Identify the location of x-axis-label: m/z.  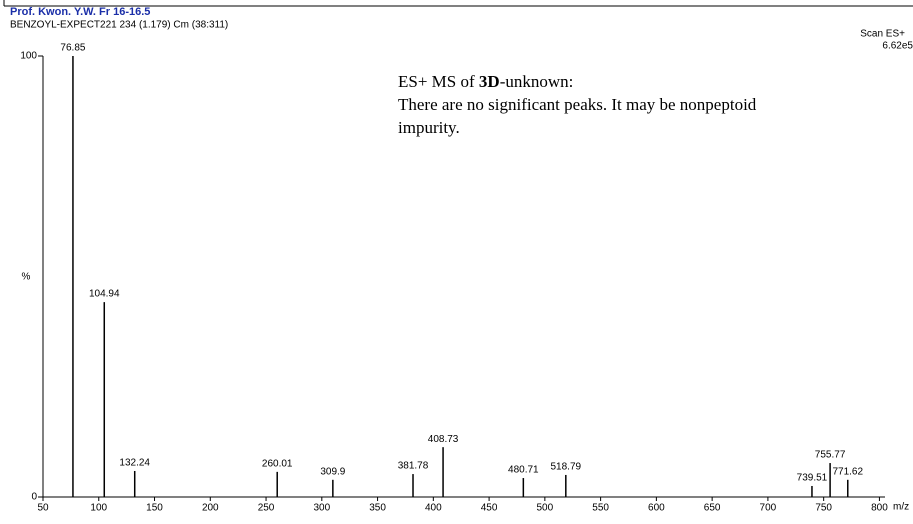
(901, 507).